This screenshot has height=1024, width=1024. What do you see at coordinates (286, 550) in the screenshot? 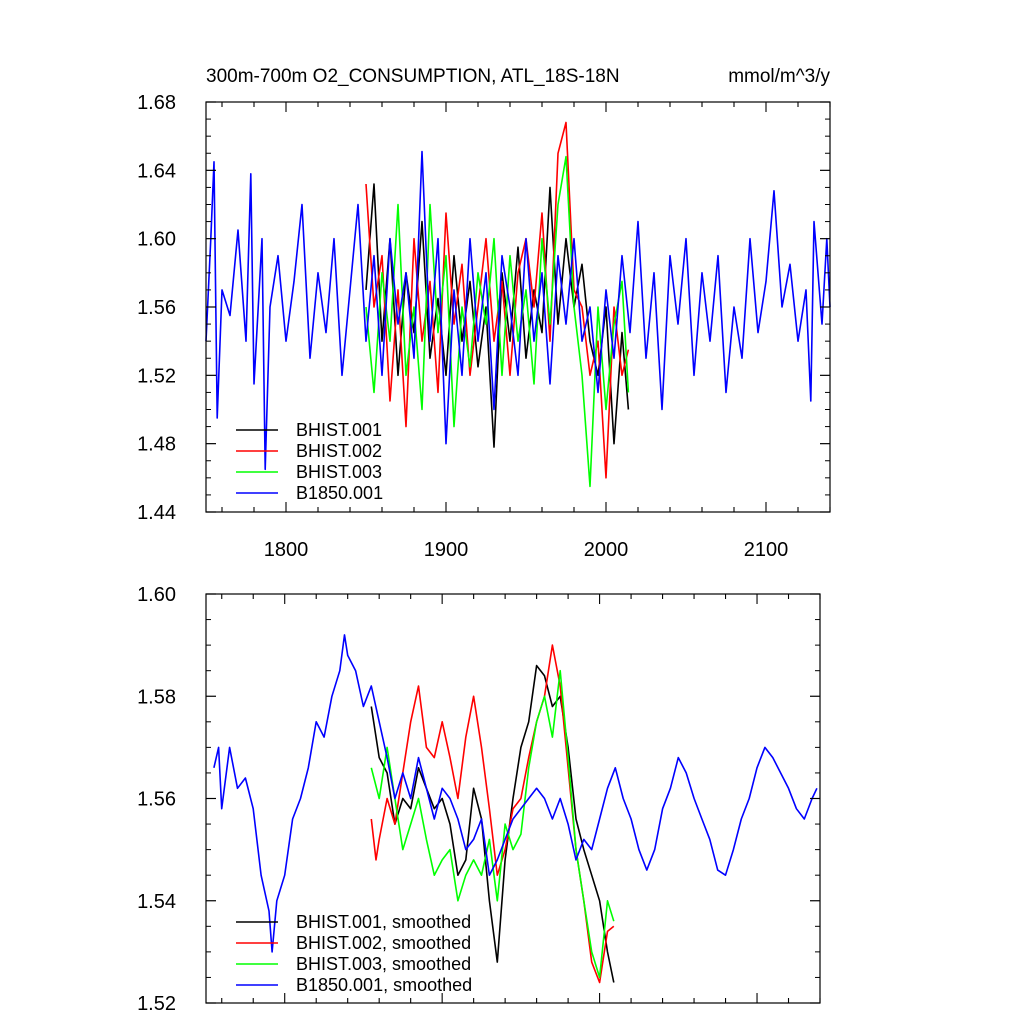
I see `x-tick-label: 1800` at bounding box center [286, 550].